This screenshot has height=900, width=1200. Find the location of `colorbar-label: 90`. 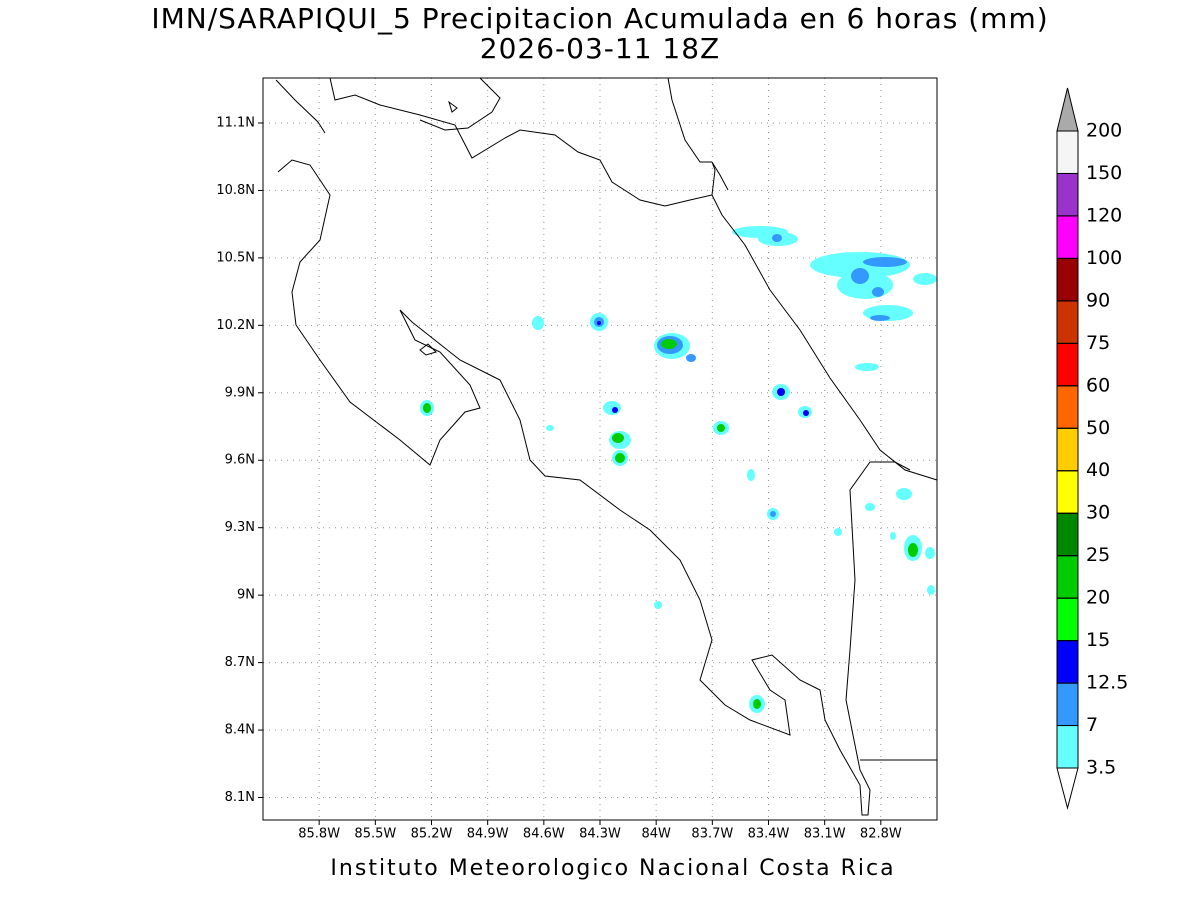

colorbar-label: 90 is located at coordinates (1098, 300).